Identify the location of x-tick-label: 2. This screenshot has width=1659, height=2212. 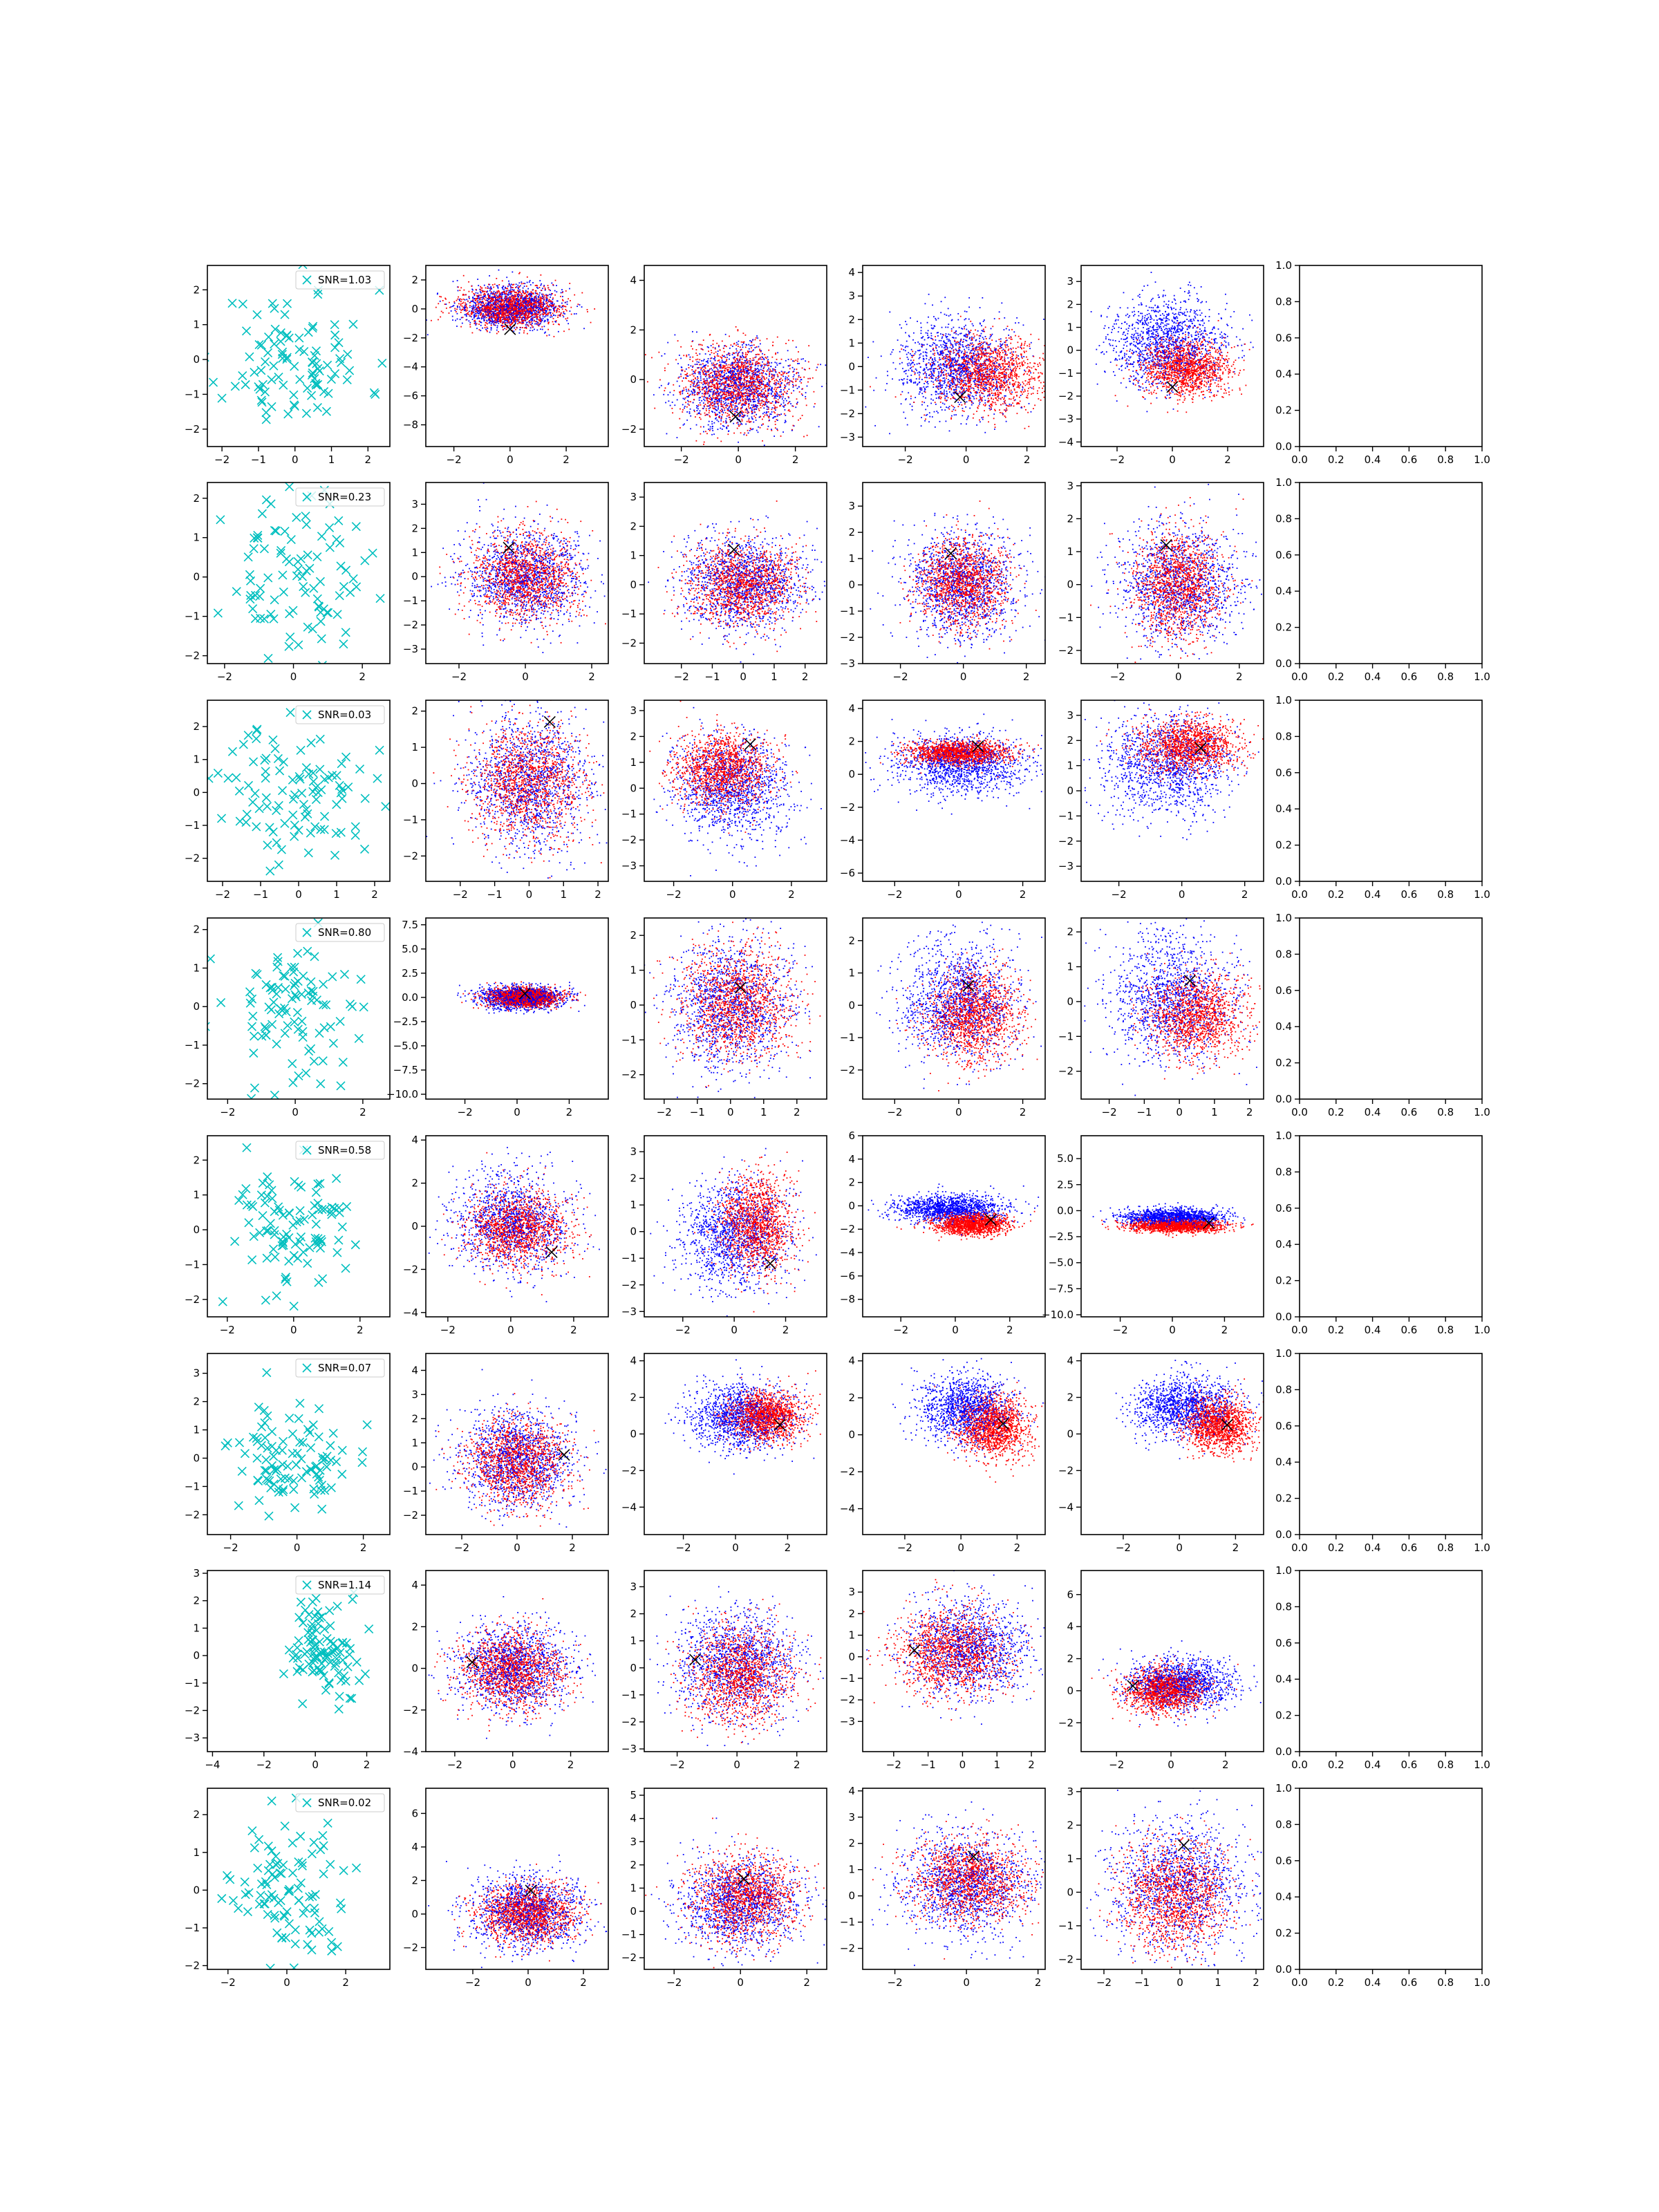
(566, 460).